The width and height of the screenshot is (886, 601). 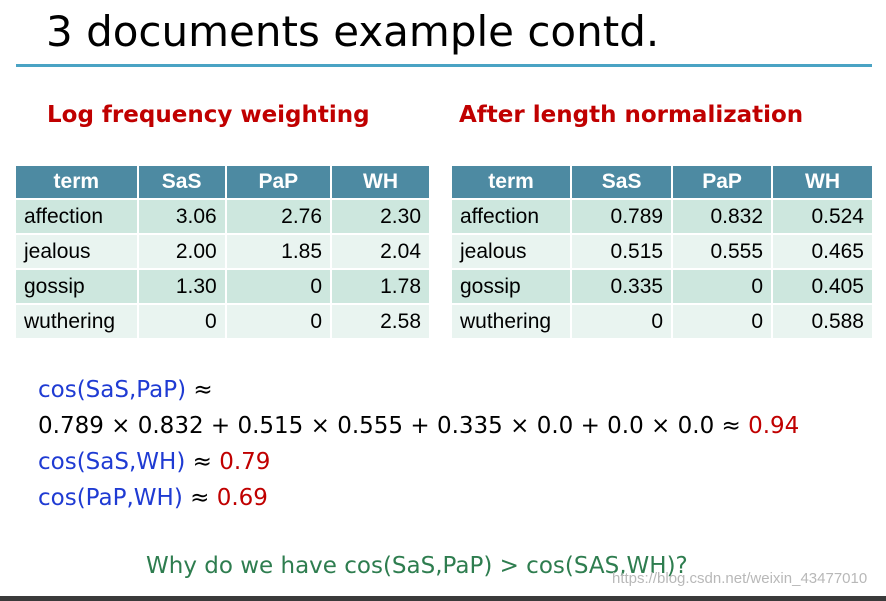 I want to click on formula-line-pap-wh: cos(PaP,WH) ≈ 0.69, so click(x=418, y=498).